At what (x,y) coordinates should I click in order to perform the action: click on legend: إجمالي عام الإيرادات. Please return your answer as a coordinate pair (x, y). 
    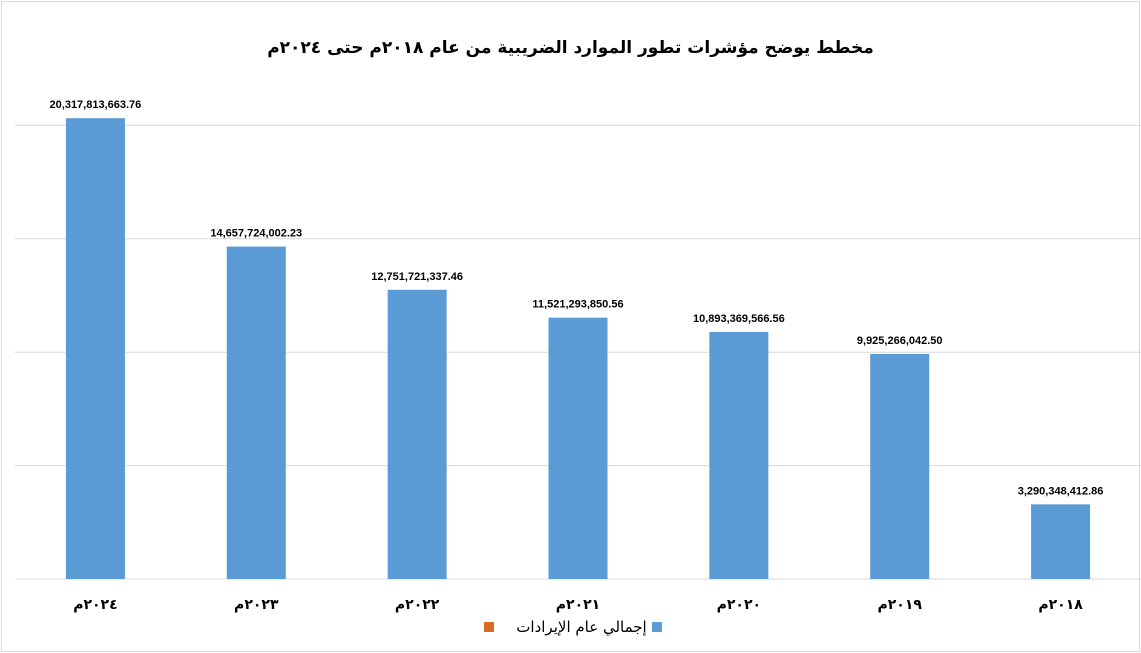
    Looking at the image, I should click on (570, 627).